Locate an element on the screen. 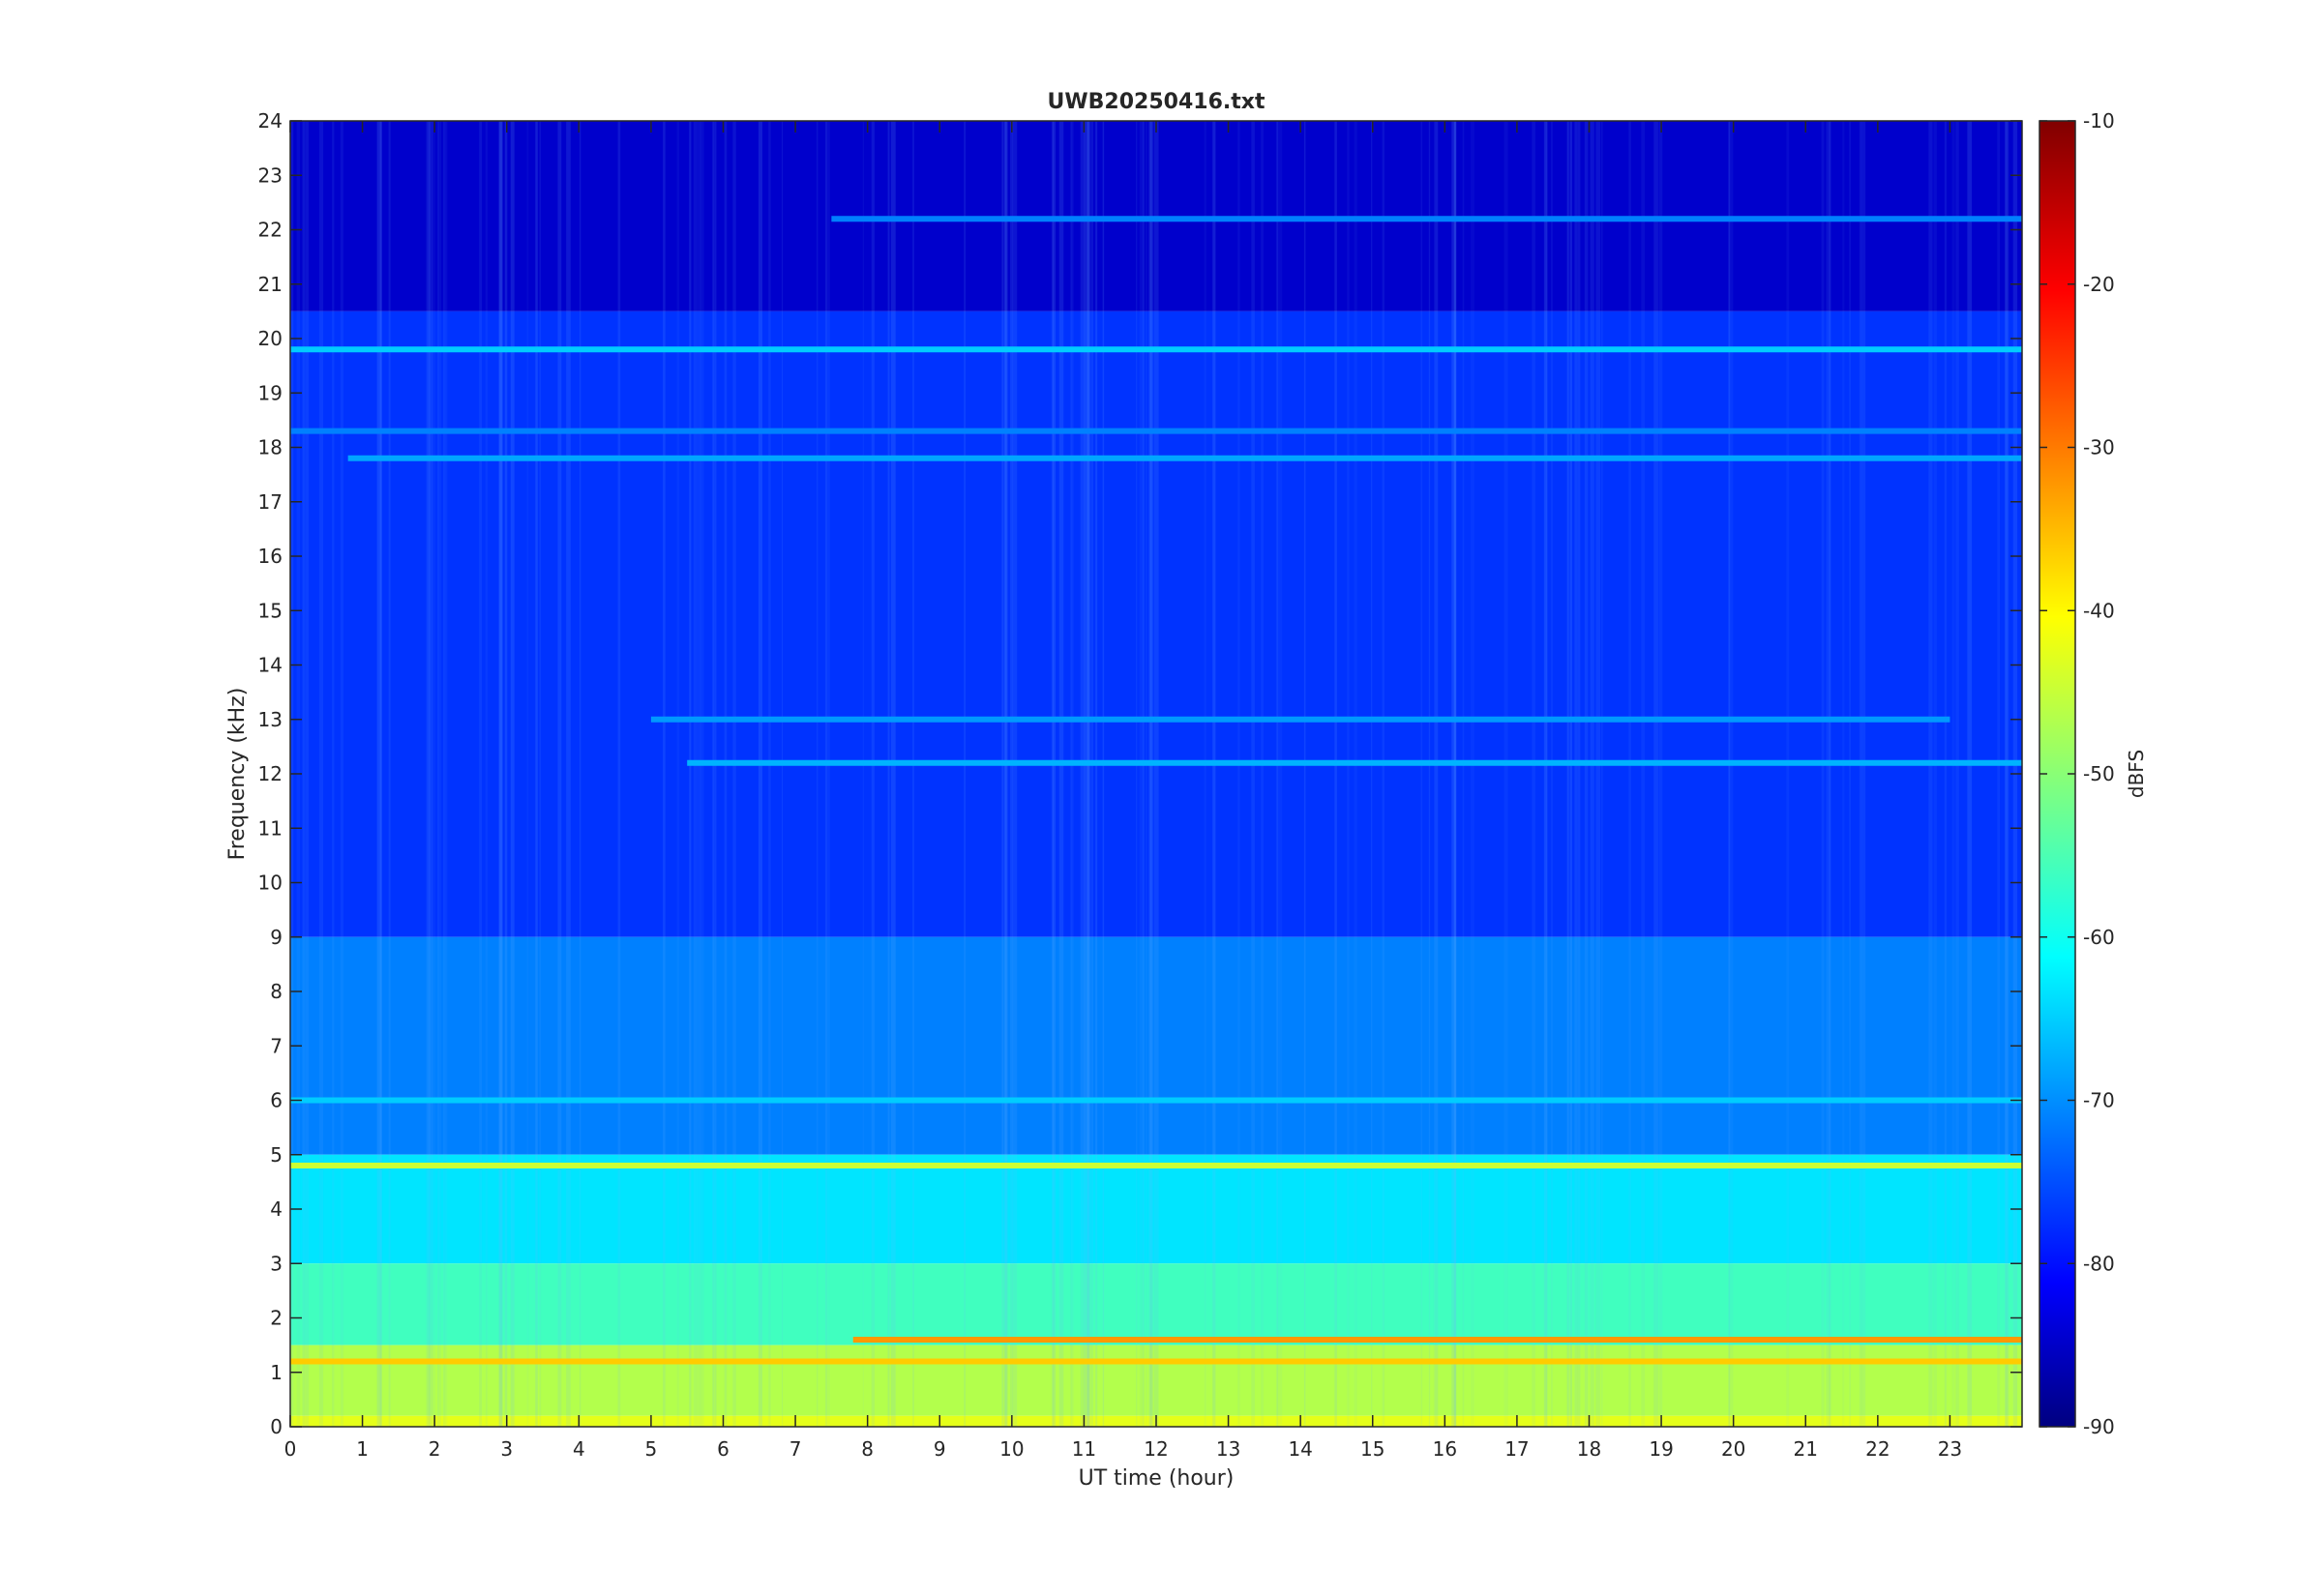 This screenshot has height=1596, width=2322. y-tick-label: 16 is located at coordinates (270, 556).